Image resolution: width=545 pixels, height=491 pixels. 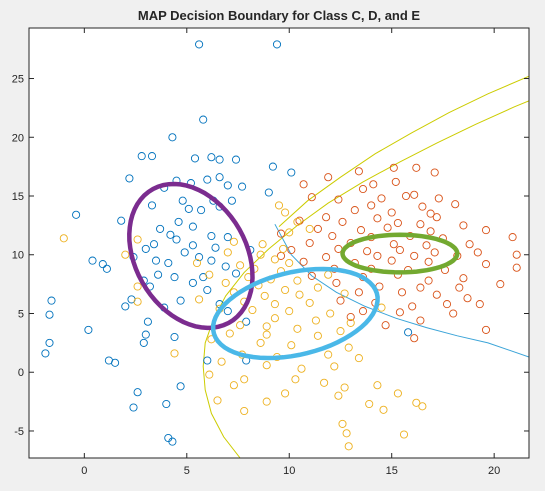 I want to click on class-ellipse, so click(x=400, y=253).